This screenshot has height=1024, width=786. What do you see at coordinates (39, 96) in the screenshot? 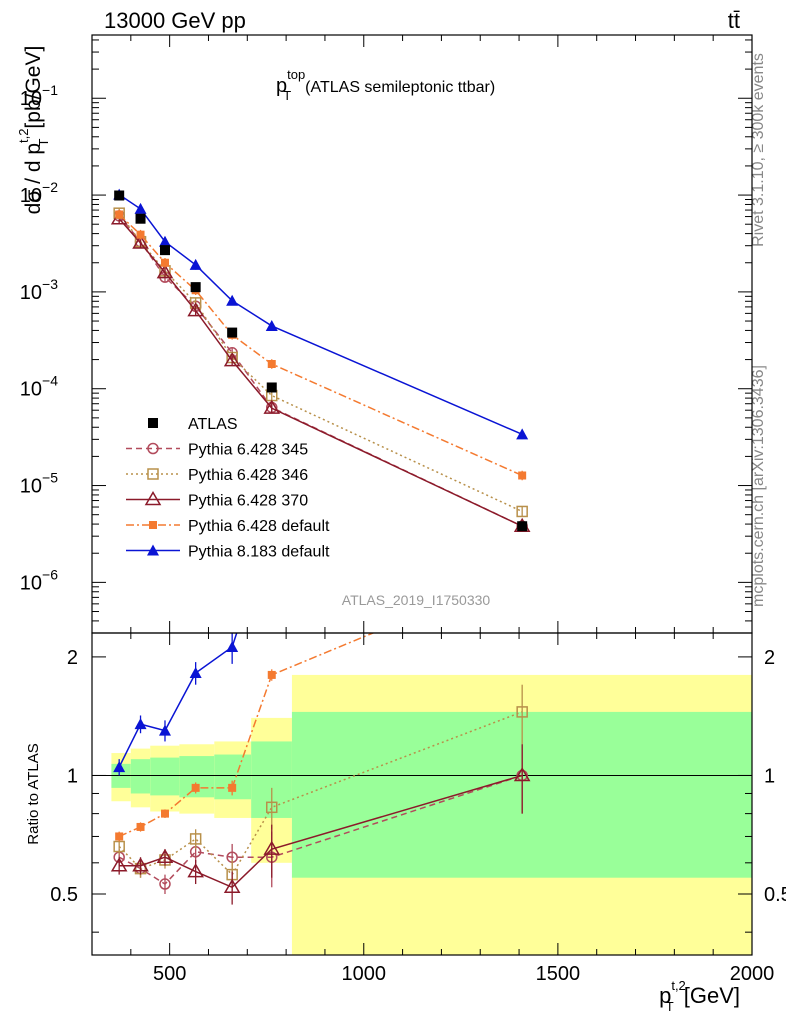
I see `y-tick-label: 10⁻¹` at bounding box center [39, 96].